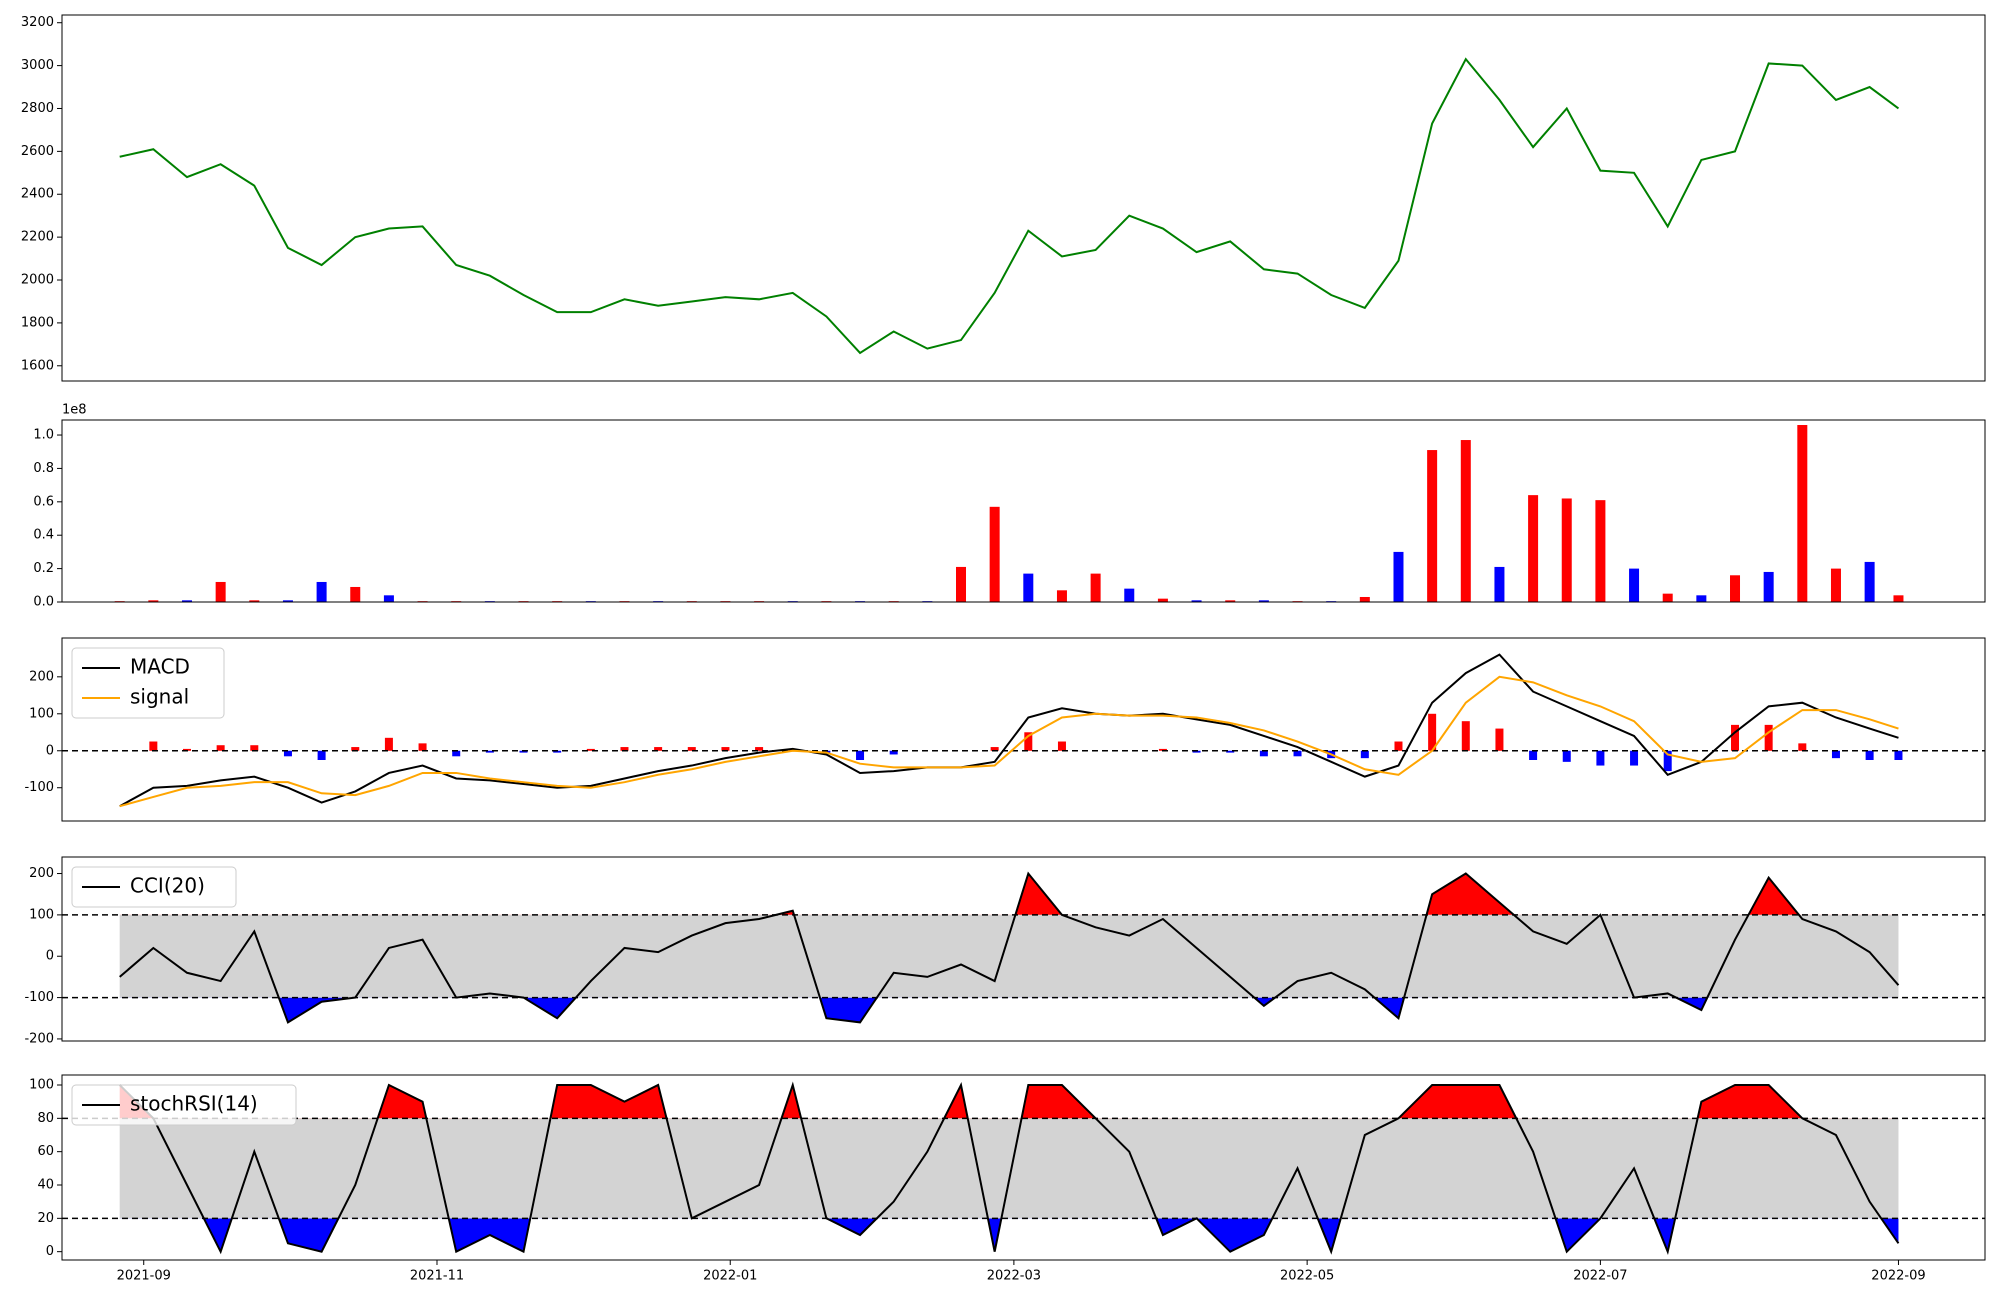 Image resolution: width=2000 pixels, height=1300 pixels. Describe the element at coordinates (43, 535) in the screenshot. I see `y-tick-label: 0.4` at that location.